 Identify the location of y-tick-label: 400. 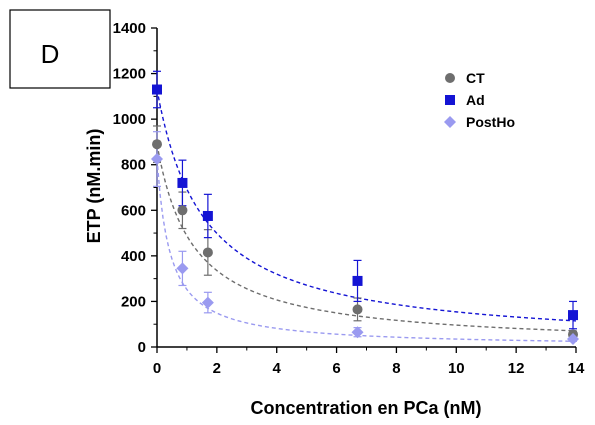
(133, 256).